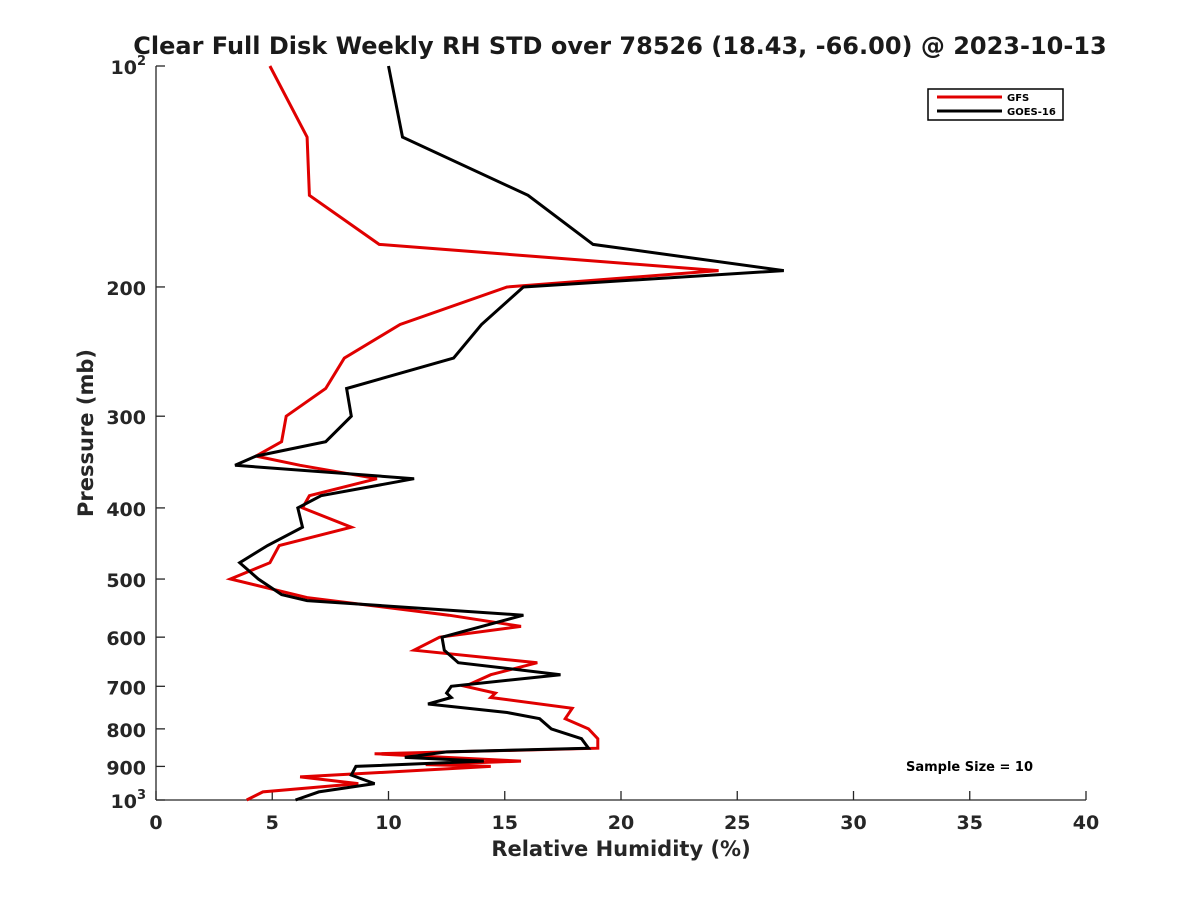 The image size is (1200, 900). Describe the element at coordinates (155, 823) in the screenshot. I see `x-tick-label: 0` at that location.